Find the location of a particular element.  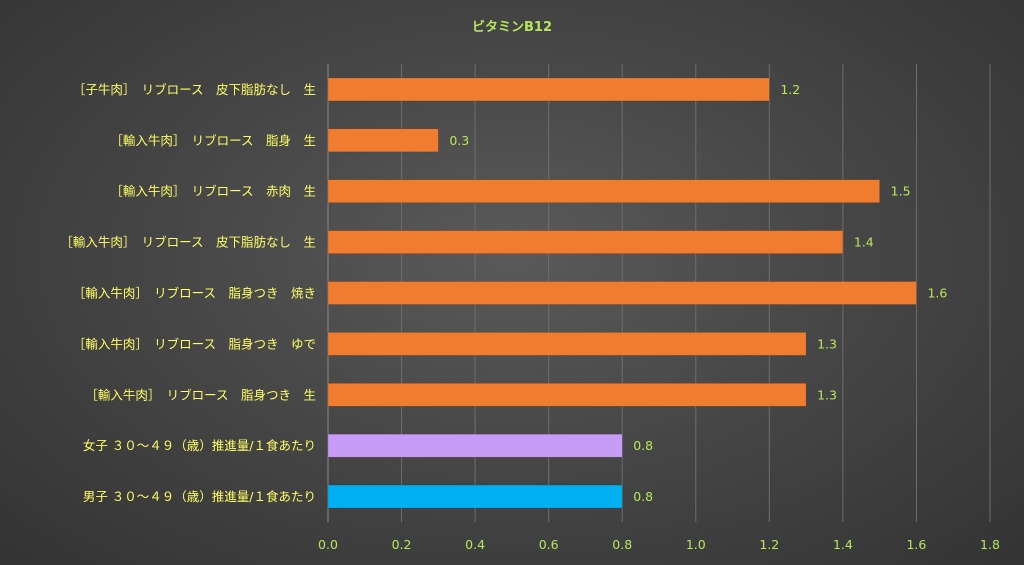

value-label: 0.3 is located at coordinates (459, 140).